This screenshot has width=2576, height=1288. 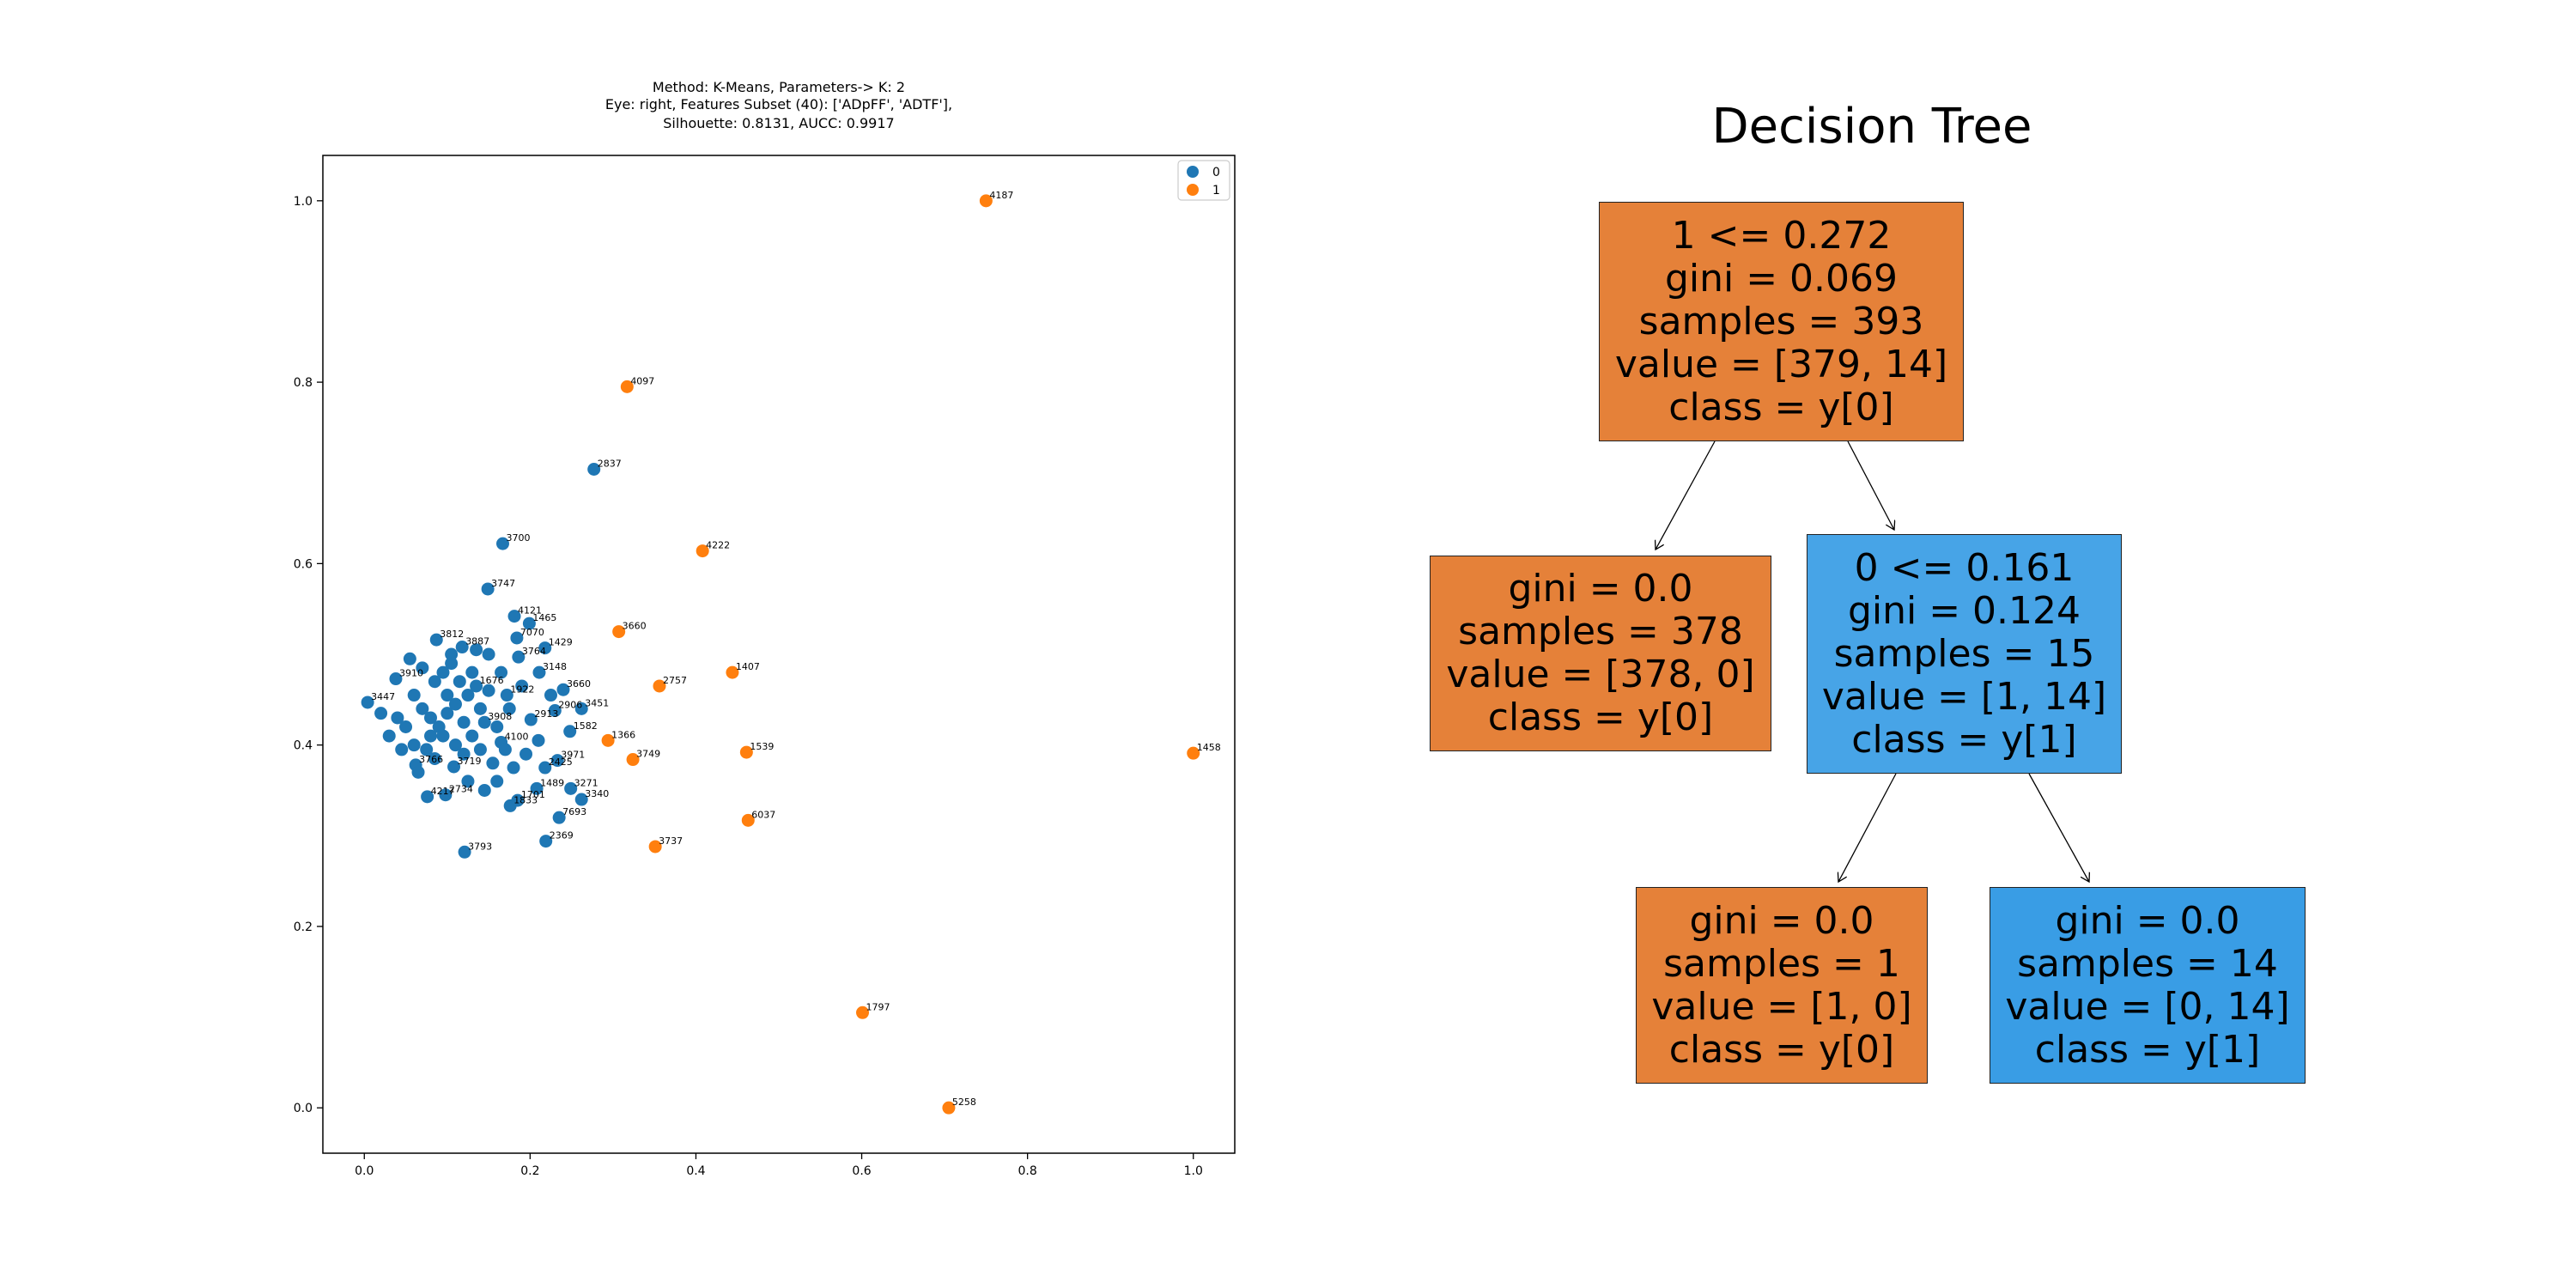 I want to click on root-line-5: class = y[0], so click(x=1781, y=407).